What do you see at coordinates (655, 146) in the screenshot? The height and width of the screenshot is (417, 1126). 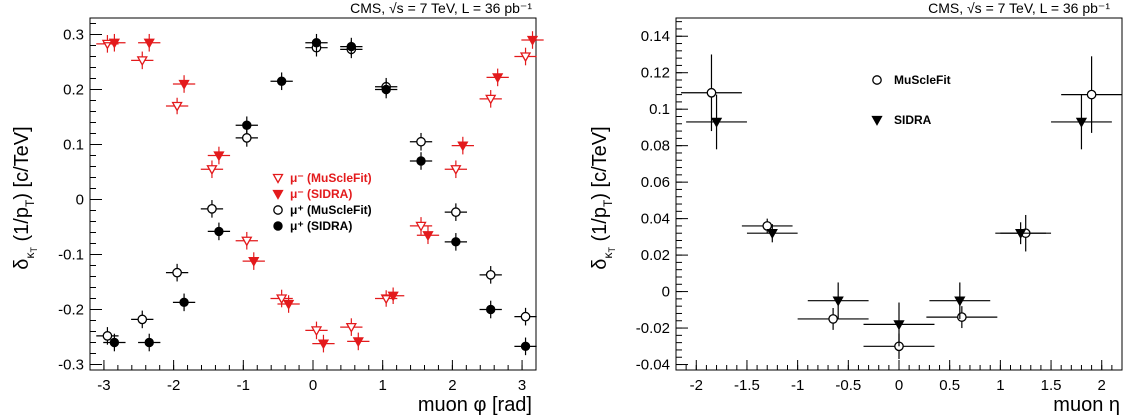 I see `right-y-tick-label: 0.08` at bounding box center [655, 146].